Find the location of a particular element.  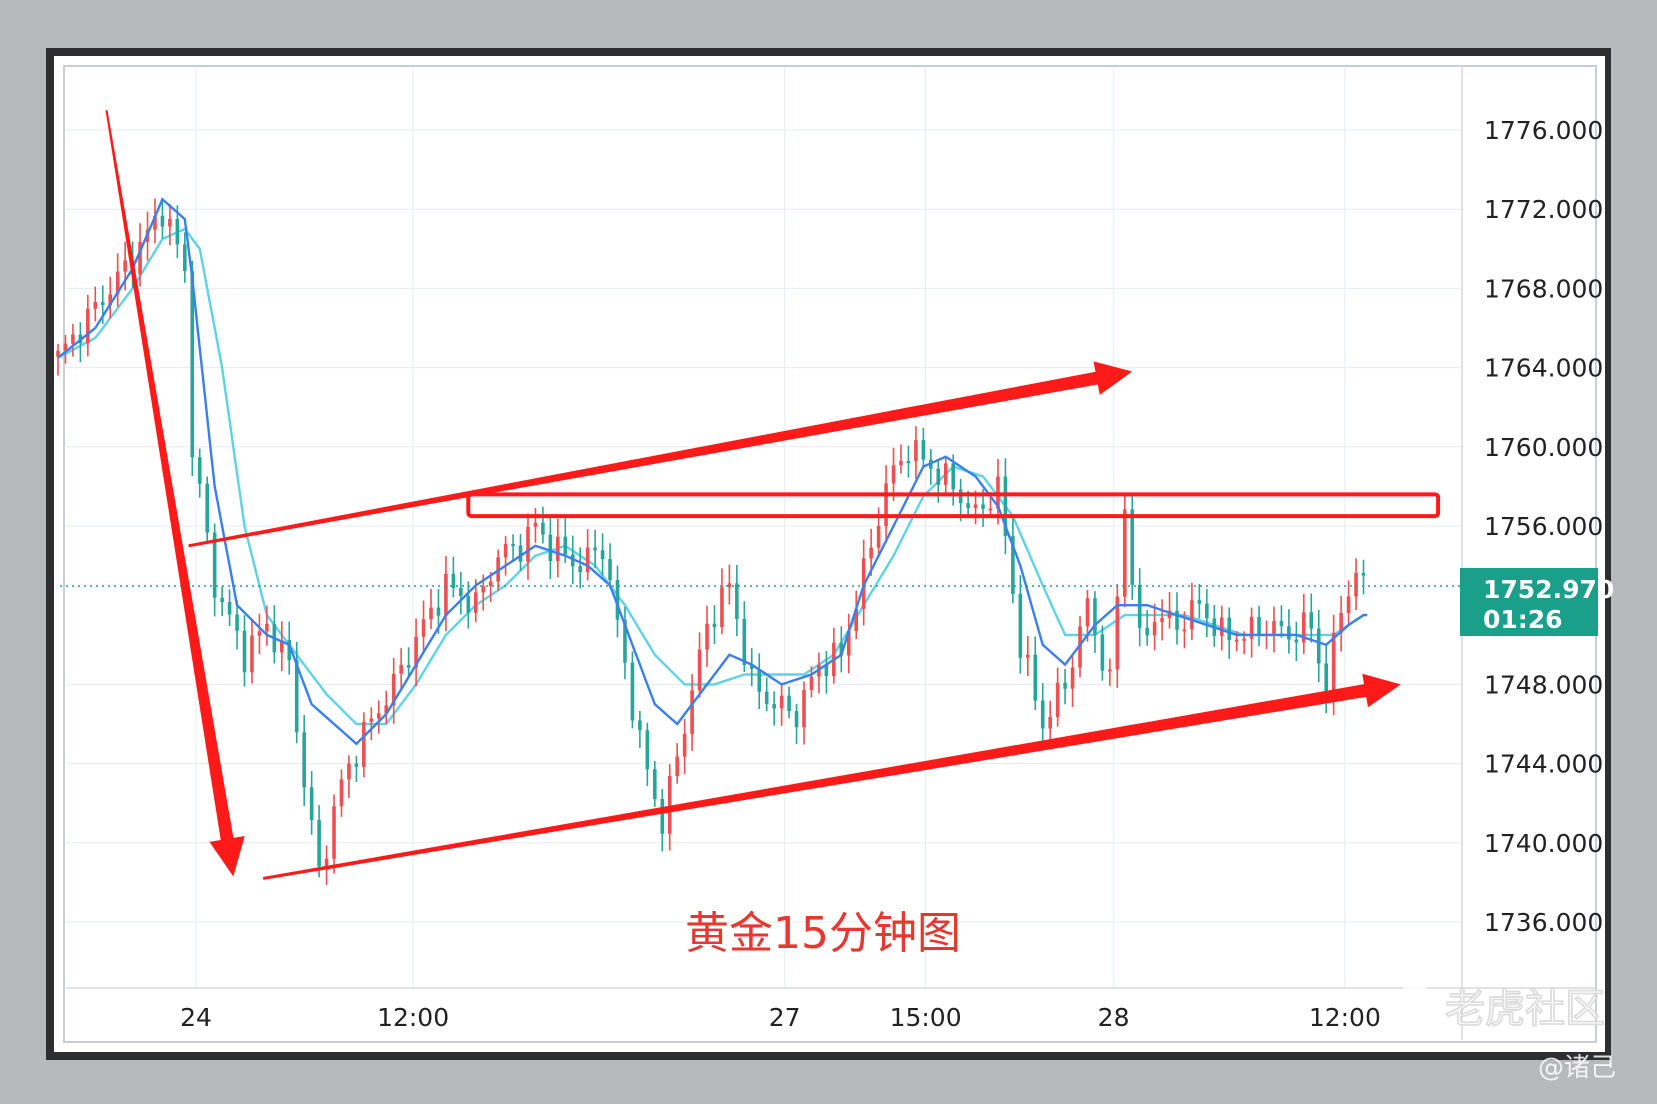

current-price-value: 1752.970 is located at coordinates (1548, 589).